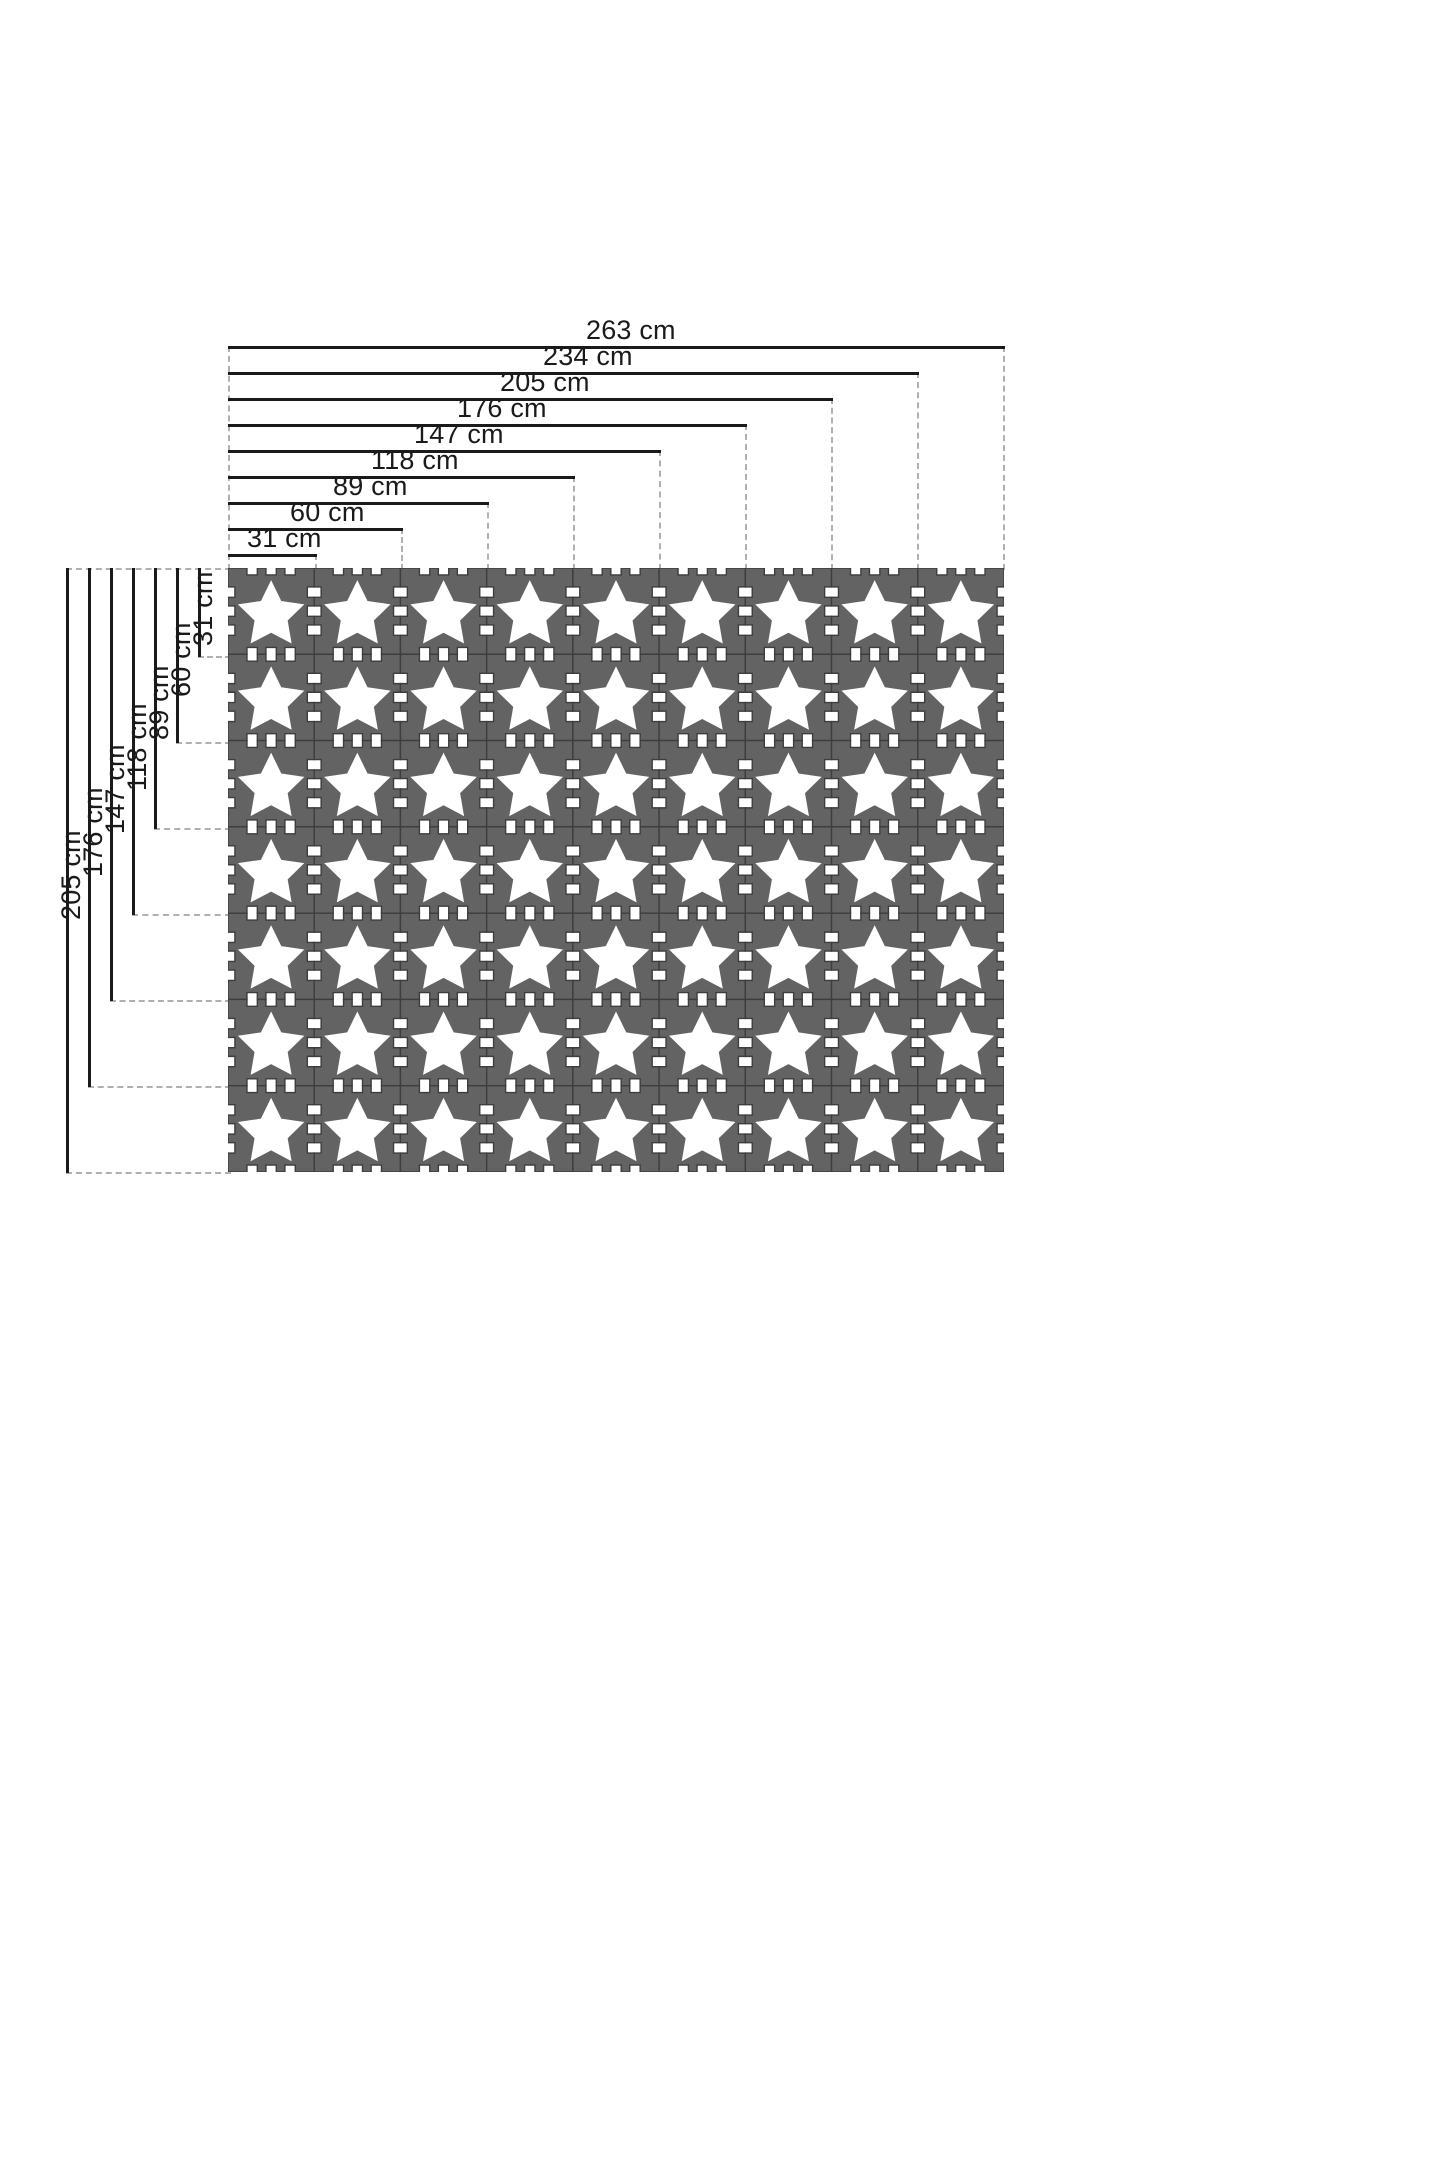 This screenshot has height=2160, width=1440. Describe the element at coordinates (415, 460) in the screenshot. I see `dimension-label-118: 118 cm` at that location.